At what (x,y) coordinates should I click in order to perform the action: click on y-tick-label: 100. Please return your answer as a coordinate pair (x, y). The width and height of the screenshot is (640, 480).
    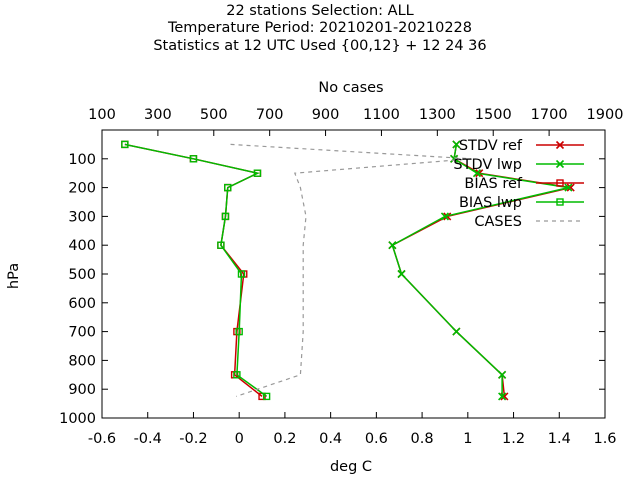
    Looking at the image, I should click on (82, 160).